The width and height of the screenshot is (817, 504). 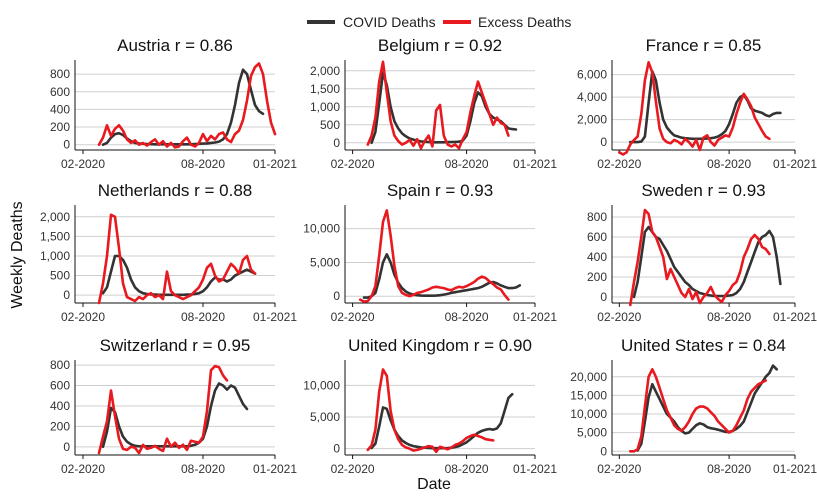 I want to click on x-tick-label-united-states: 01-2021, so click(x=795, y=469).